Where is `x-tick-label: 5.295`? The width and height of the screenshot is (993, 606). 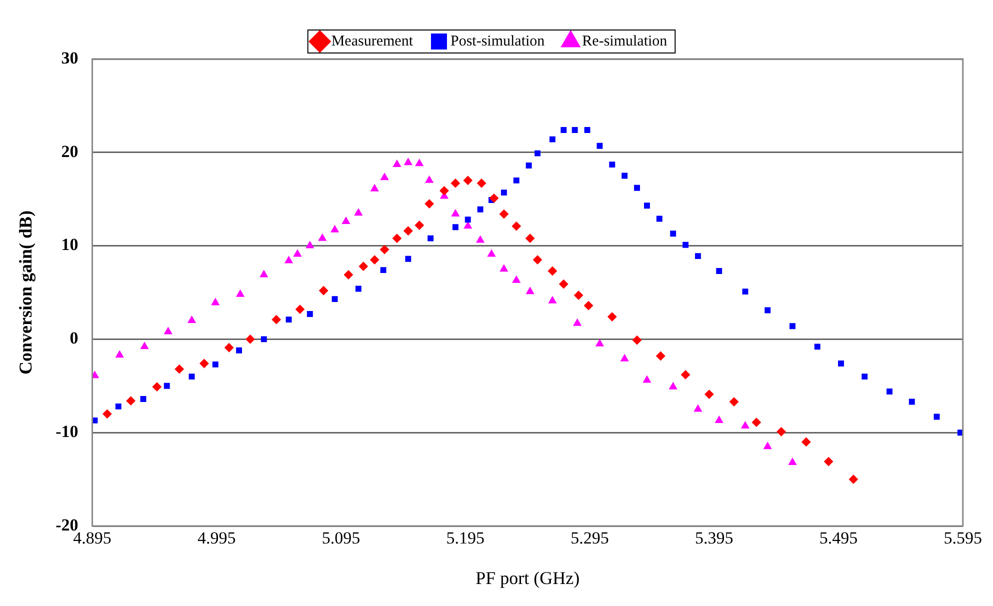
x-tick-label: 5.295 is located at coordinates (589, 538).